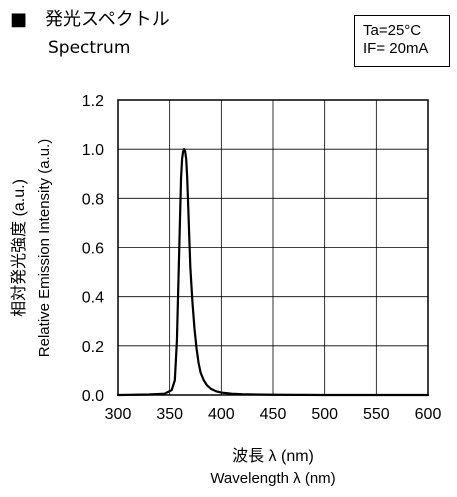  I want to click on y-tick-label: 0.8, so click(93, 199).